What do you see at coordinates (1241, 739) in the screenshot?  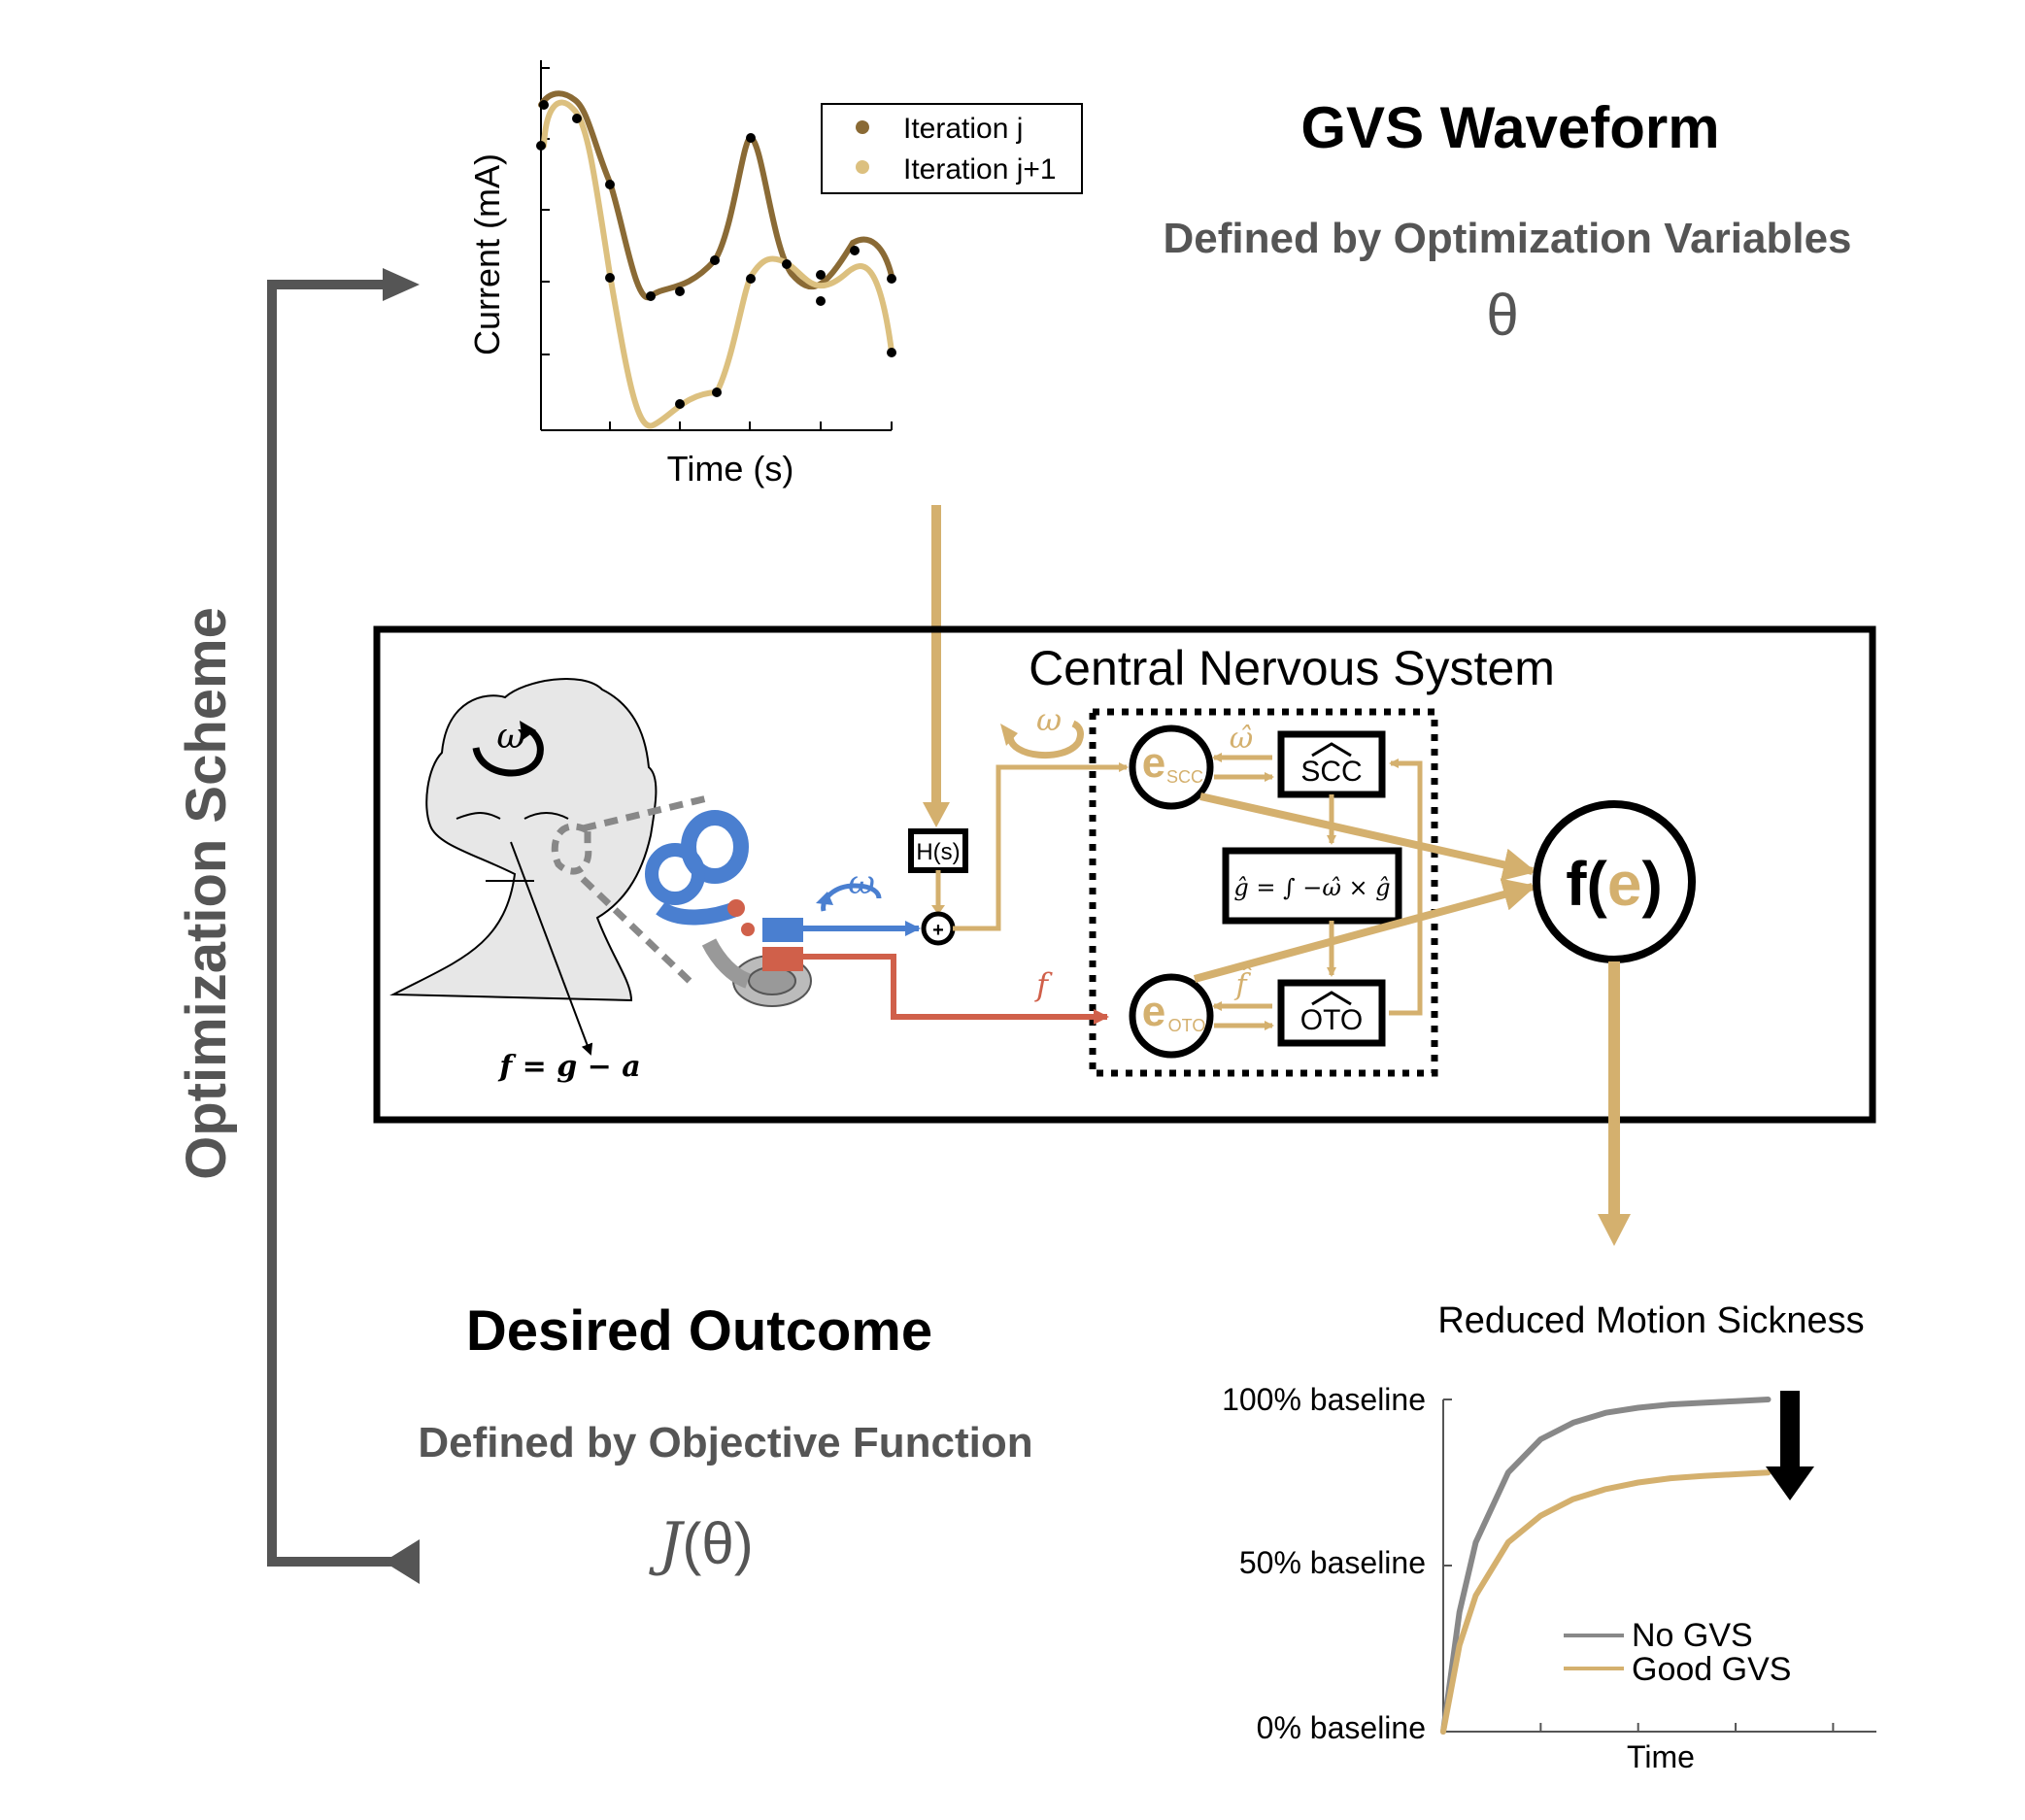 I see `omega-hat-label: ω̂` at bounding box center [1241, 739].